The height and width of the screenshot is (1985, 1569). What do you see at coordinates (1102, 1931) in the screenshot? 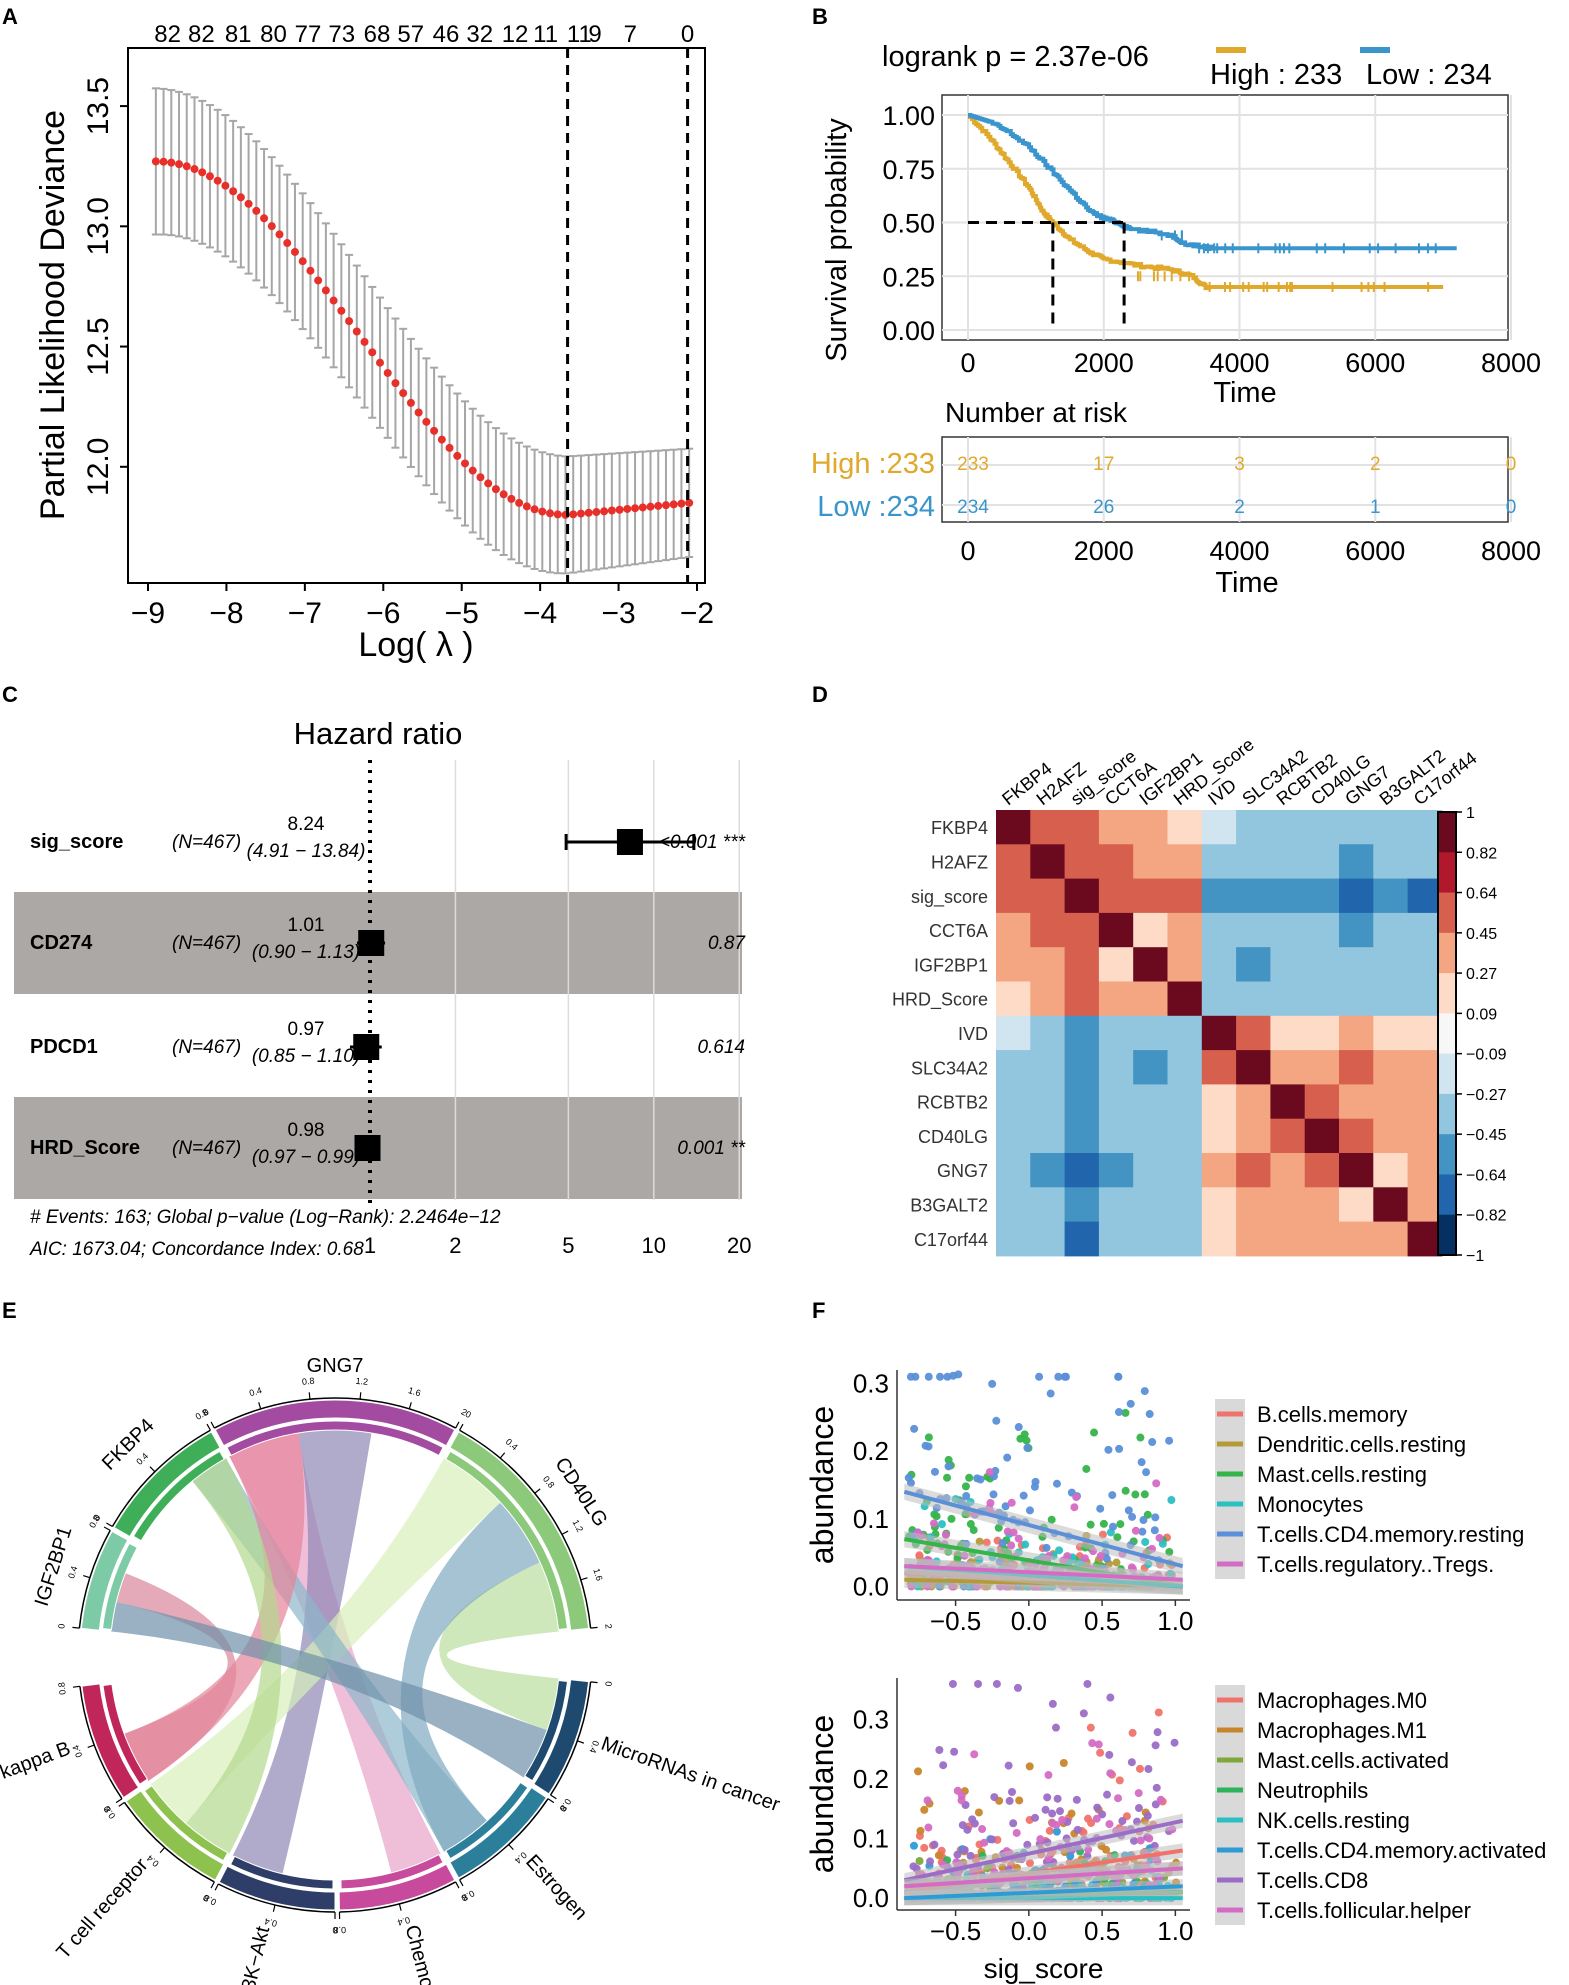
I see `x-tick-label: 0.5` at bounding box center [1102, 1931].